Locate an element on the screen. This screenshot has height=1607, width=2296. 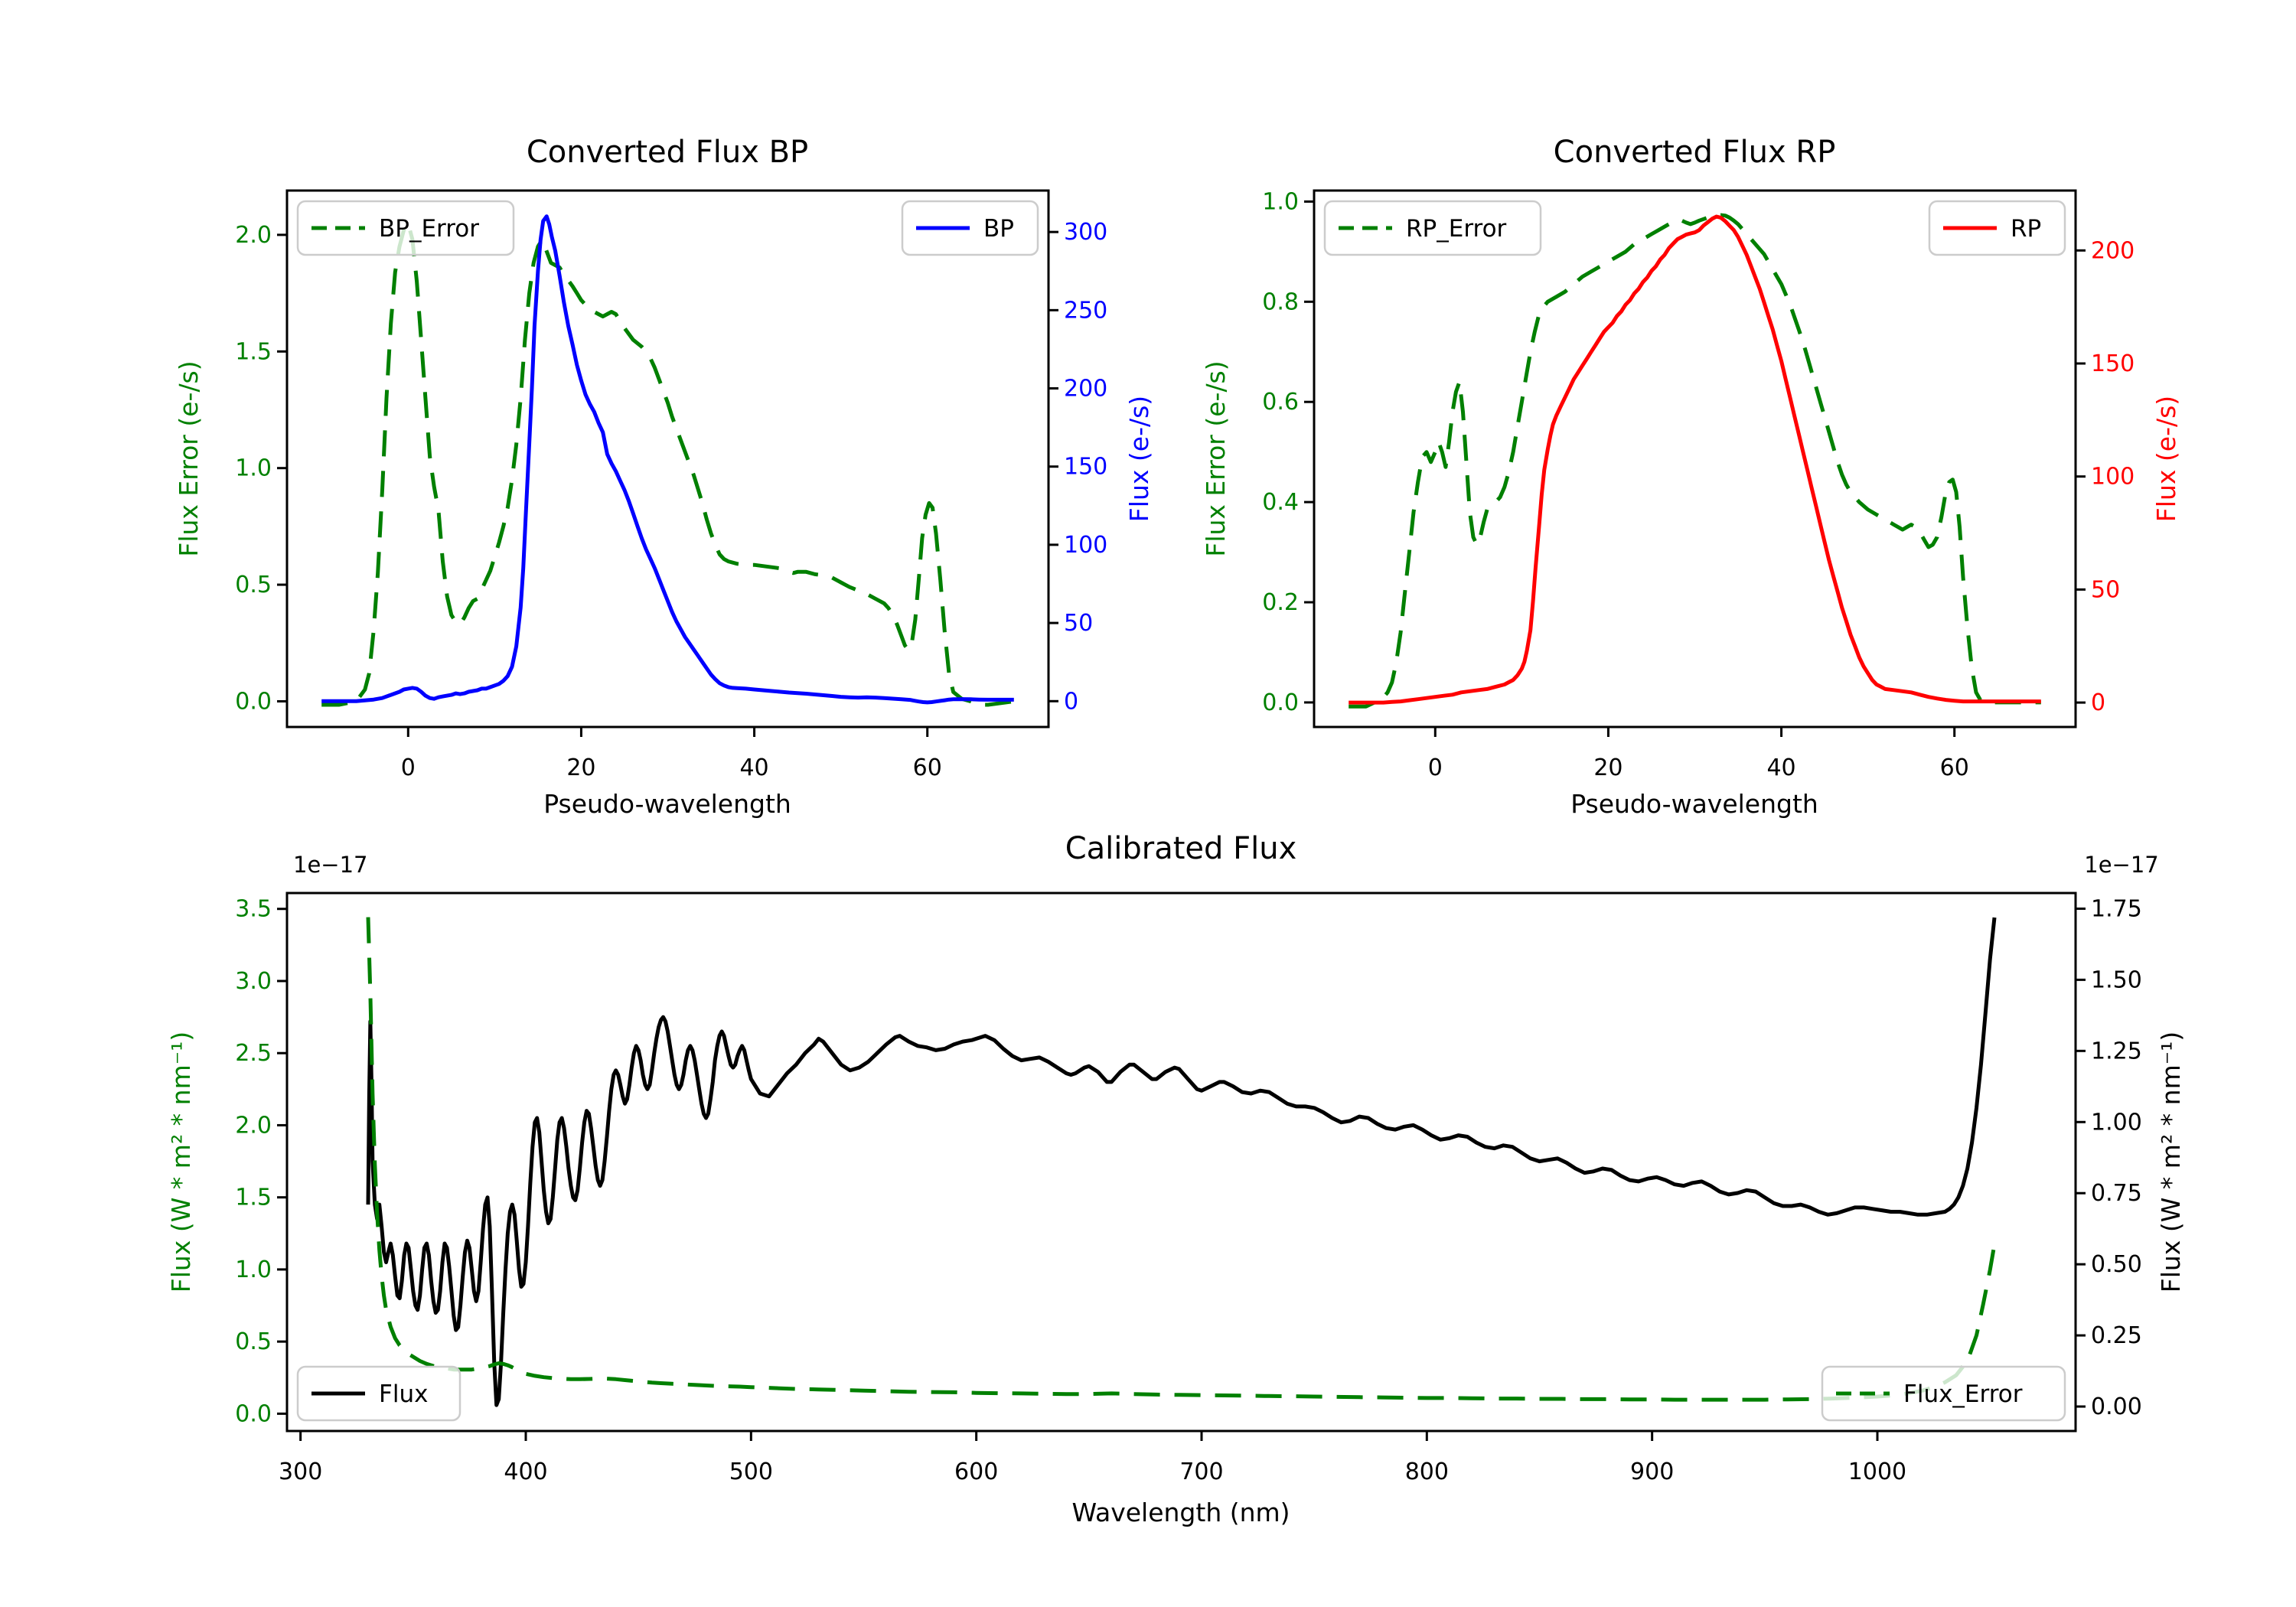
cal-right-tick-label: 1.75 is located at coordinates (2116, 908).